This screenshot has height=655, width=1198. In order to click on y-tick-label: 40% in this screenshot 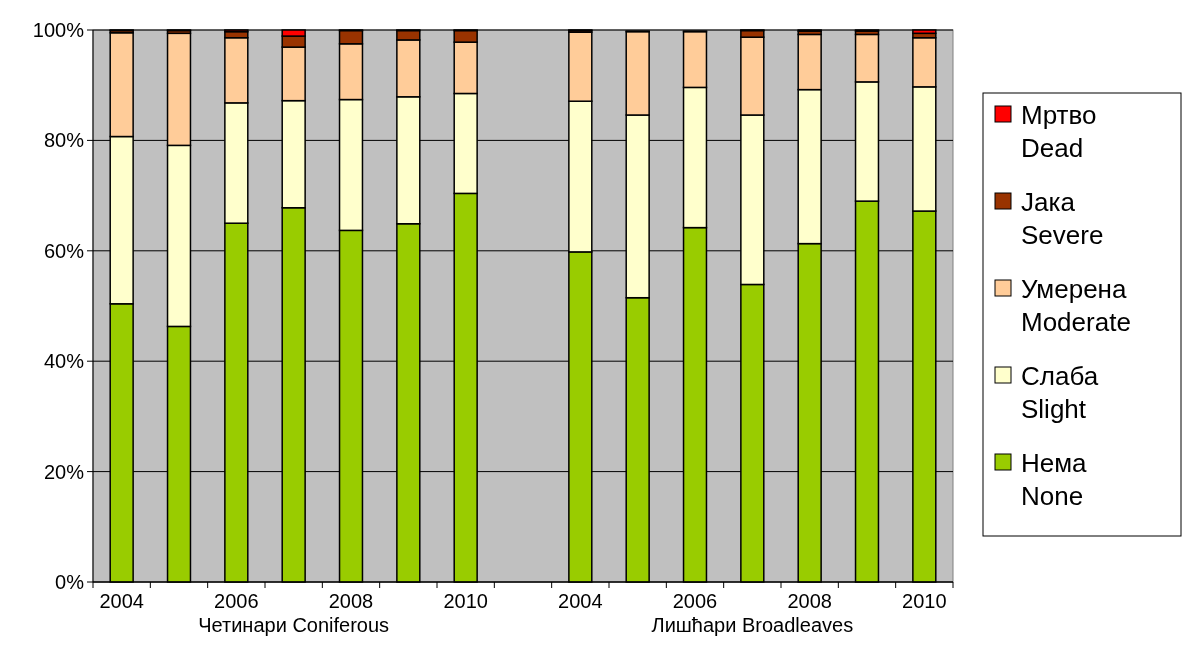, I will do `click(64, 361)`.